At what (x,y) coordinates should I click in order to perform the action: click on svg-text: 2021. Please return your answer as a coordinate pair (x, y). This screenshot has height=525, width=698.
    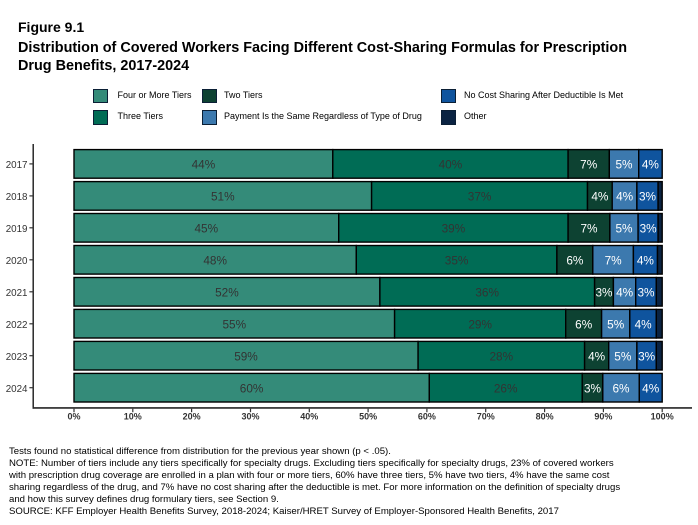
    Looking at the image, I should click on (17, 293).